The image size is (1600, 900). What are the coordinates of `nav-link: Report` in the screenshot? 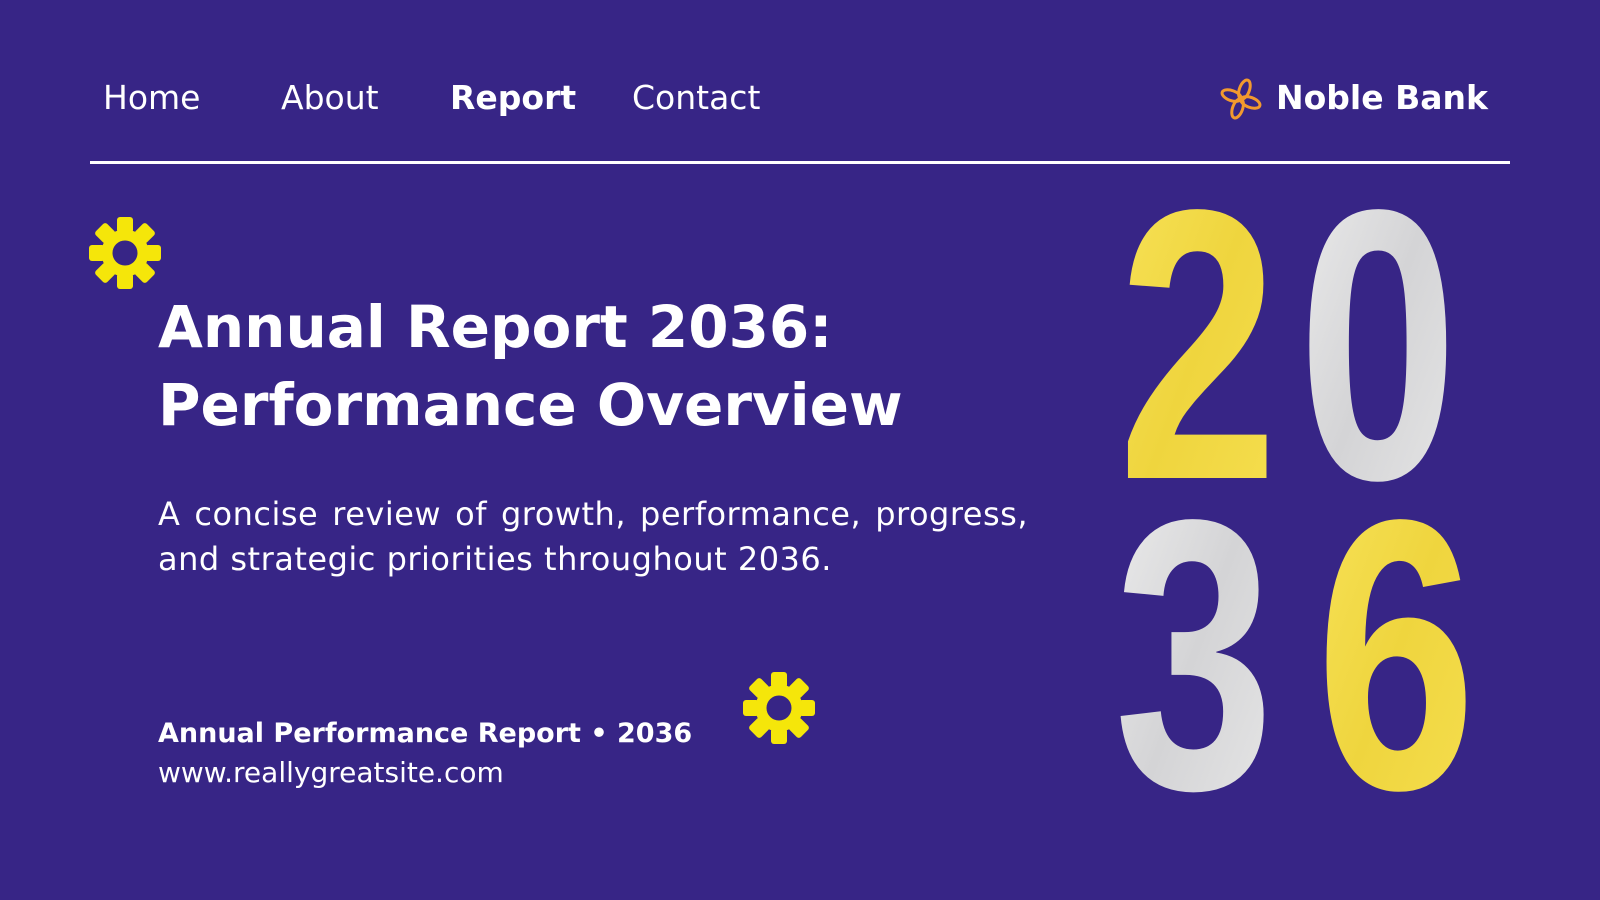 It's located at (513, 97).